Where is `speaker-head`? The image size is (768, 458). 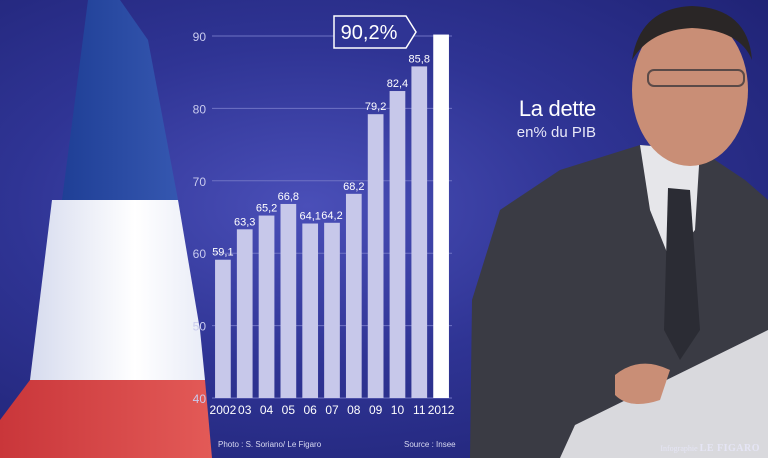
speaker-head is located at coordinates (690, 90).